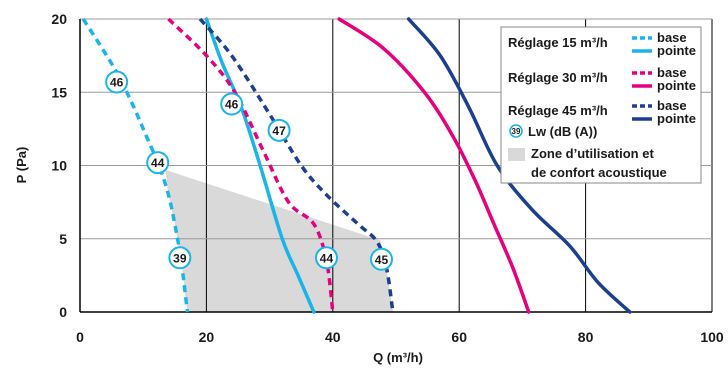 The height and width of the screenshot is (370, 728). I want to click on lw-marker-label: 39, so click(180, 258).